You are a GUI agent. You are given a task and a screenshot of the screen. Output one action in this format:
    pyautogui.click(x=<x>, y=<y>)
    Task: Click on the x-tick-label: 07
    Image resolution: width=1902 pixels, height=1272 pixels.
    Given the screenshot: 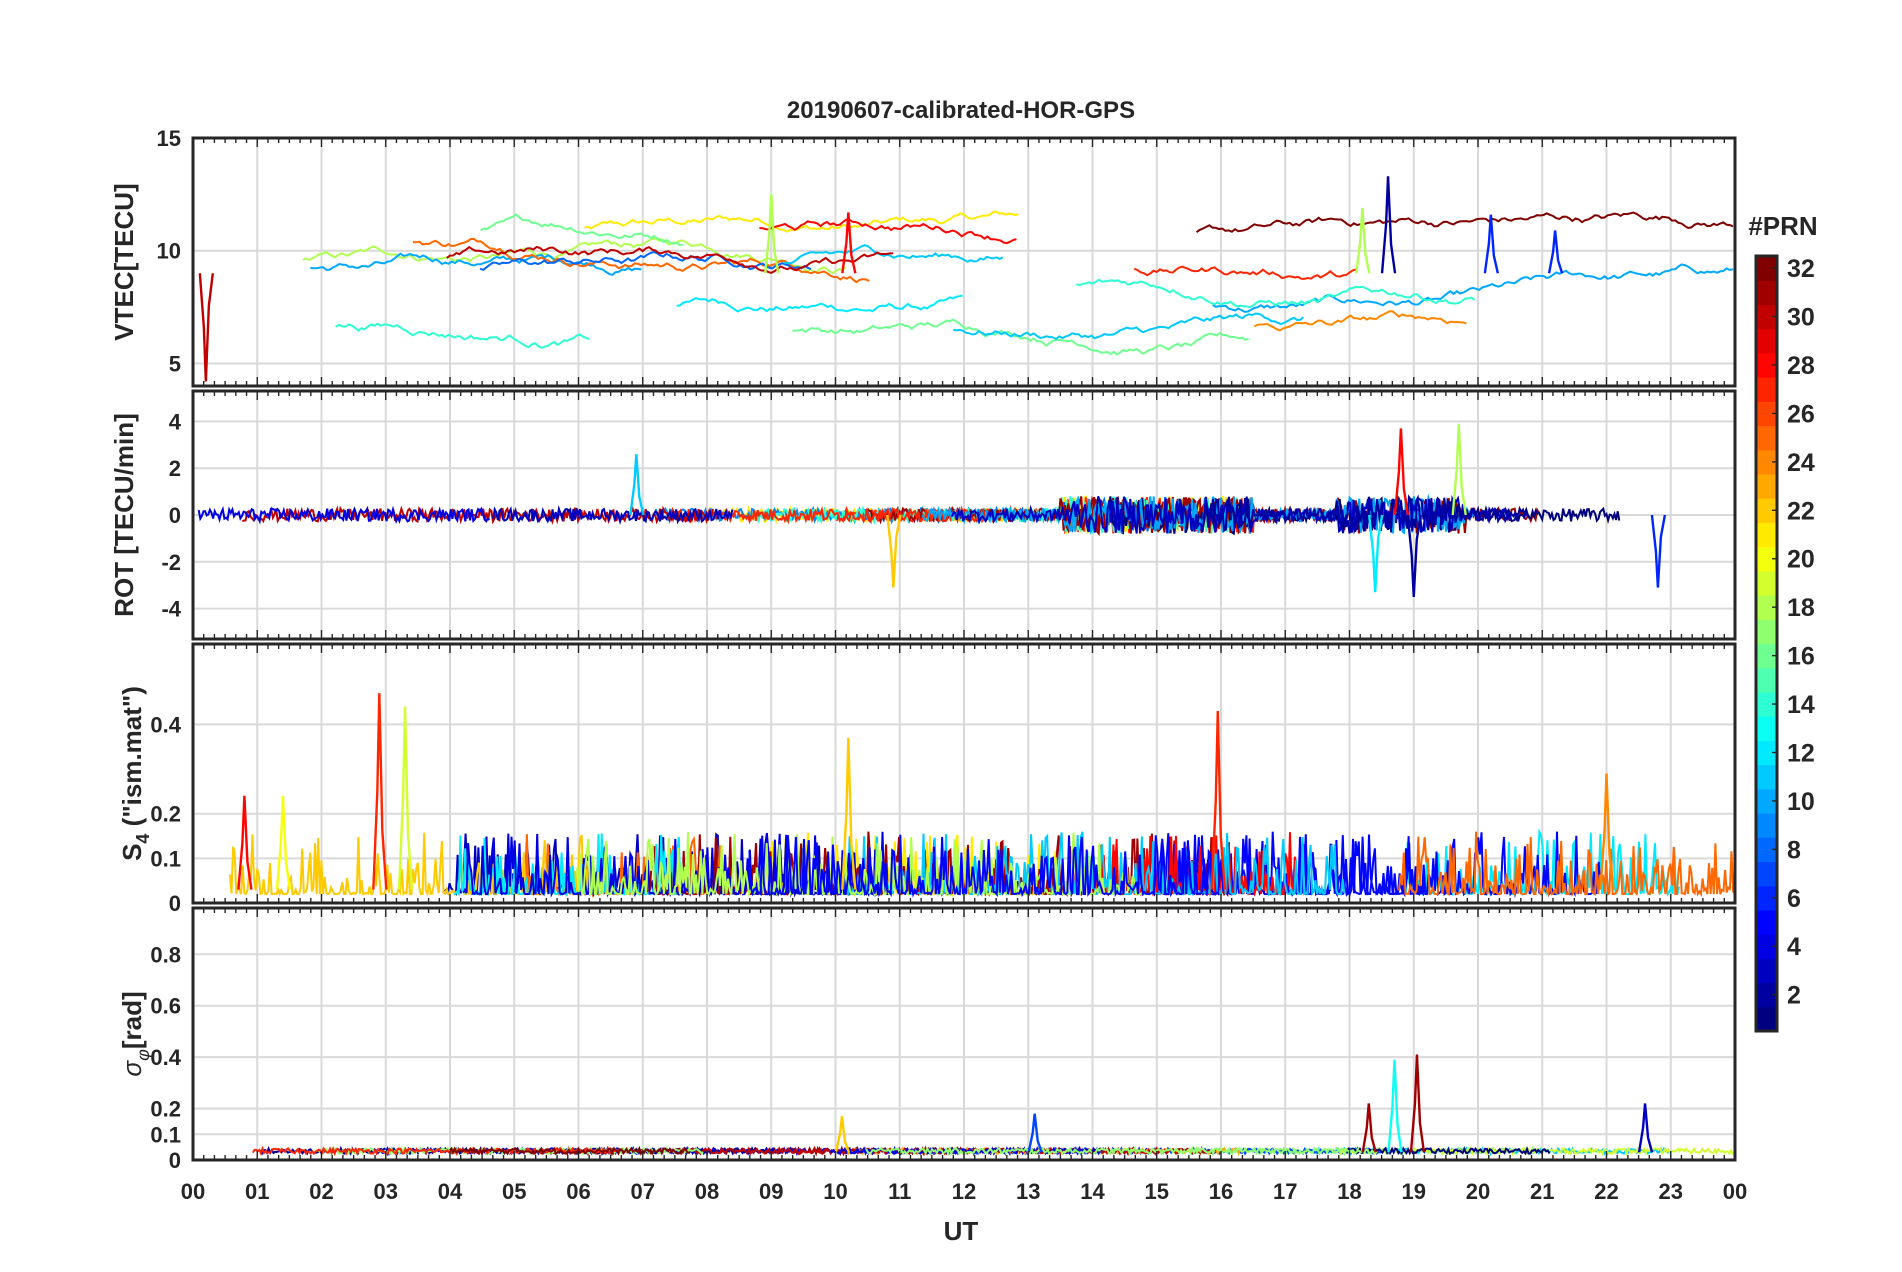 What is the action you would take?
    pyautogui.click(x=643, y=1191)
    